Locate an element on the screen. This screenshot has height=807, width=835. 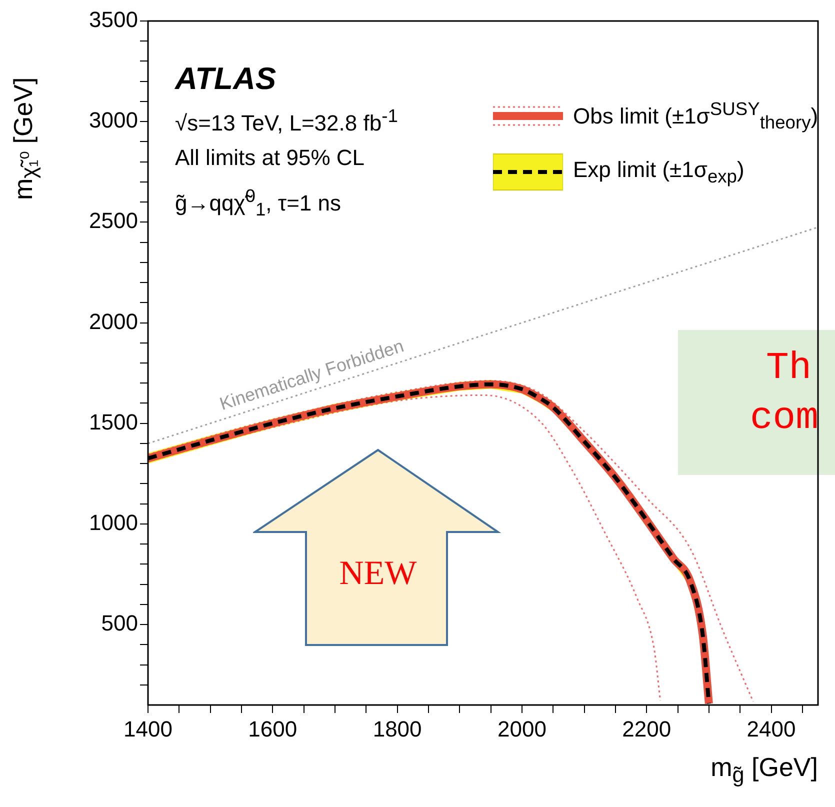
annotation: com is located at coordinates (784, 418).